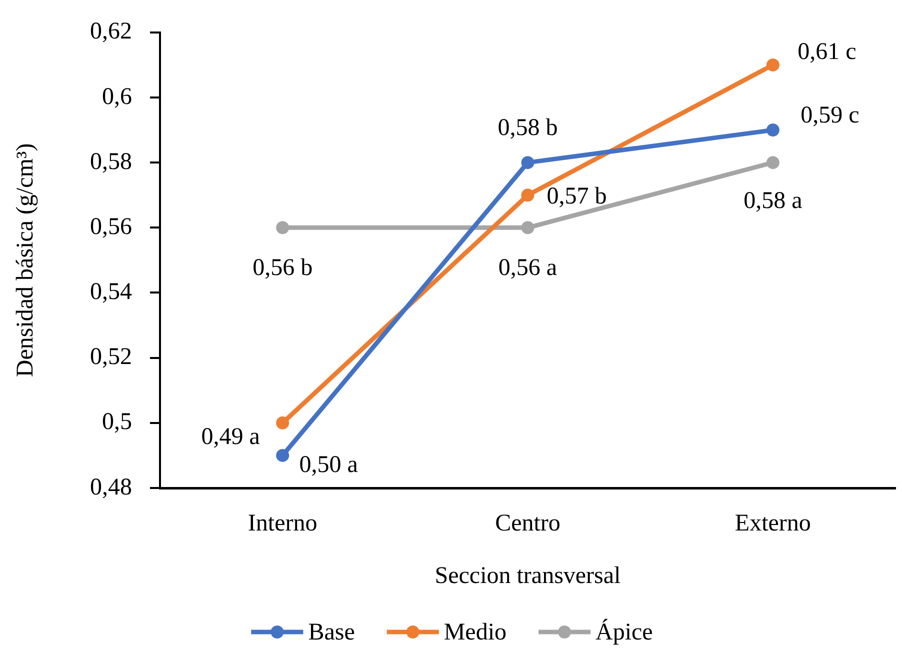 This screenshot has width=902, height=651. Describe the element at coordinates (528, 127) in the screenshot. I see `data-label: 0,58 b` at that location.